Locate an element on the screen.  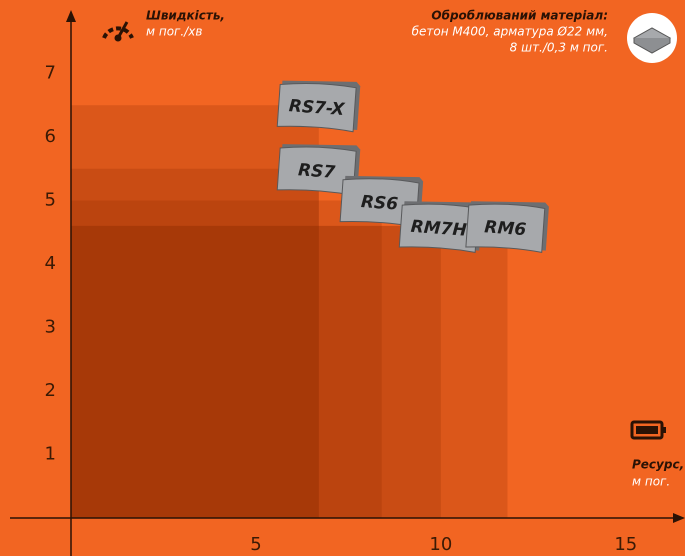
y-axis-unit: м пог./хв is located at coordinates (174, 32).